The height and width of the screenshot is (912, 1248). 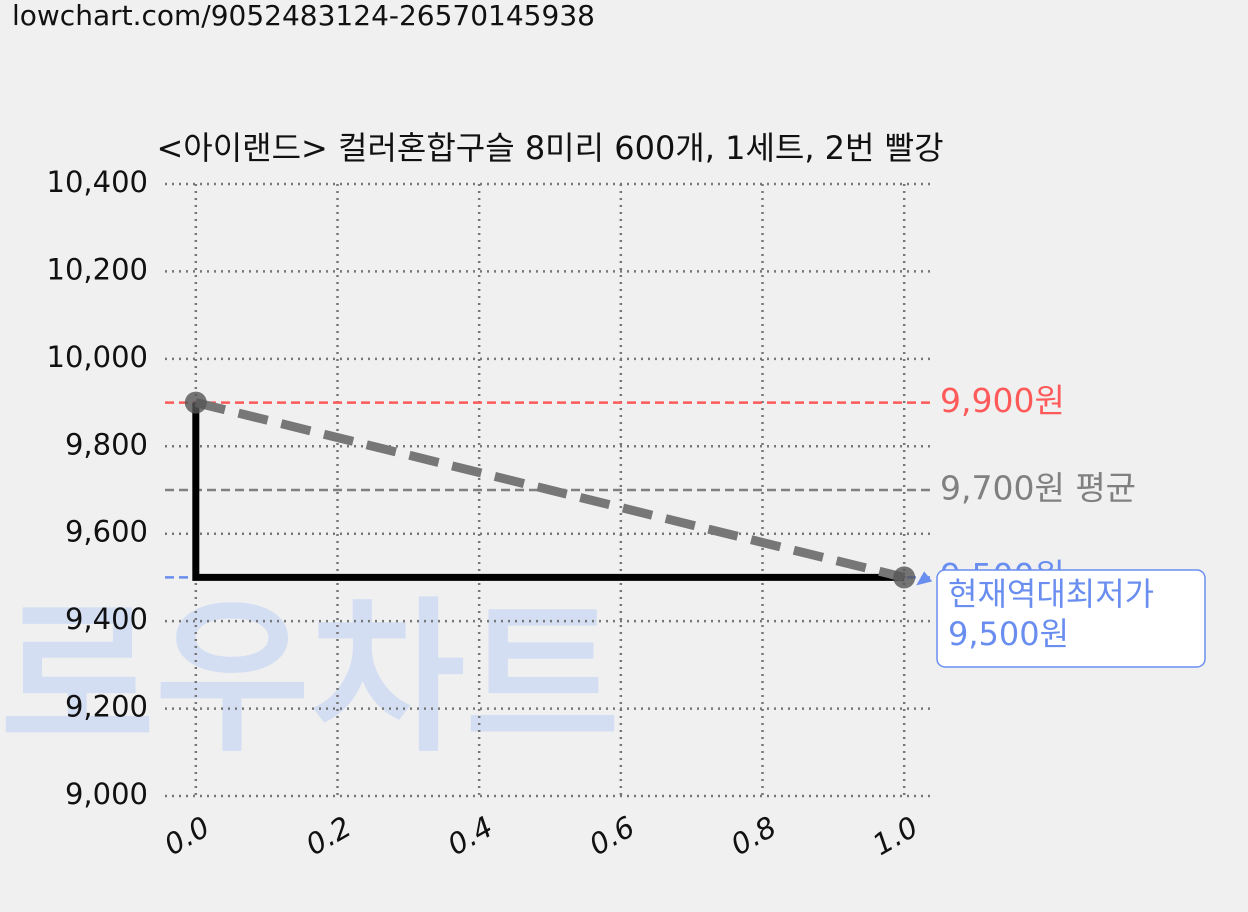 What do you see at coordinates (753, 836) in the screenshot?
I see `x-tick-label: 0.8` at bounding box center [753, 836].